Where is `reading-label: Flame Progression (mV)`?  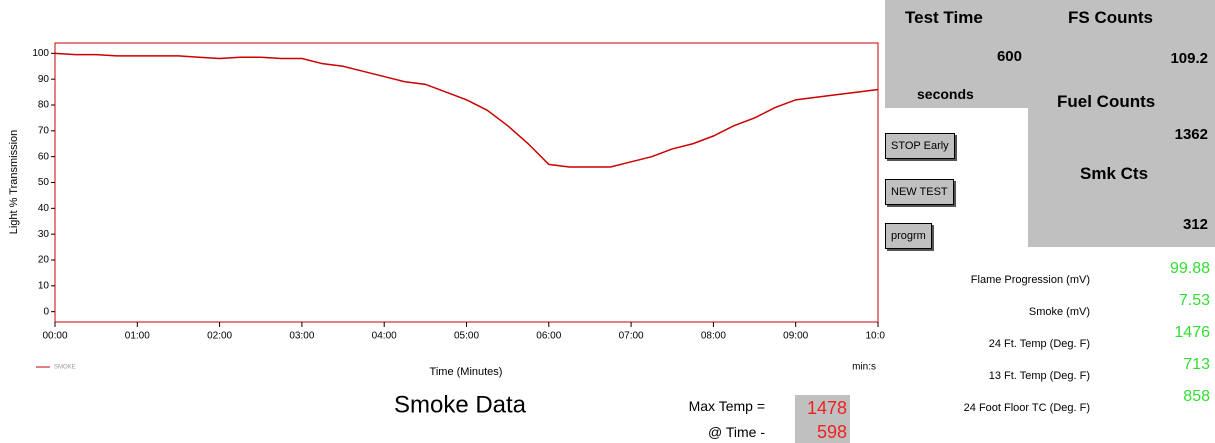 reading-label: Flame Progression (mV) is located at coordinates (1030, 280).